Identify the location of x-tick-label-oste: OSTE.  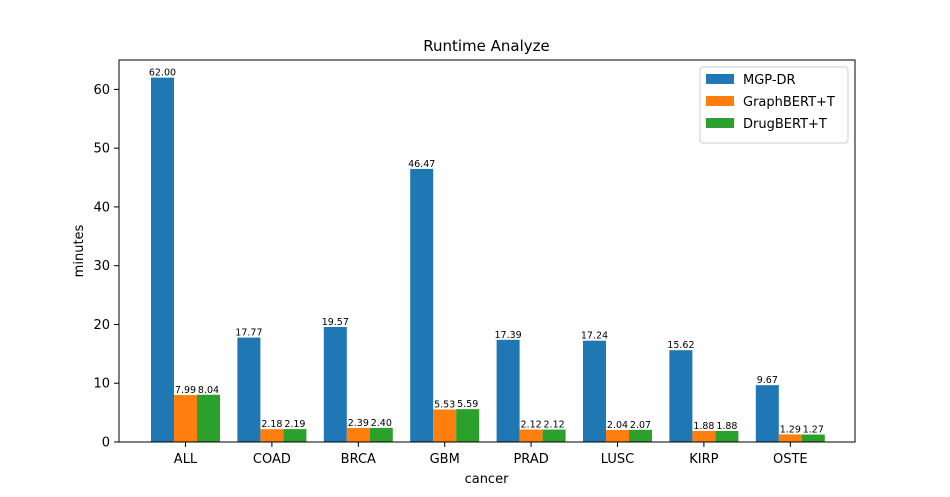
(790, 459).